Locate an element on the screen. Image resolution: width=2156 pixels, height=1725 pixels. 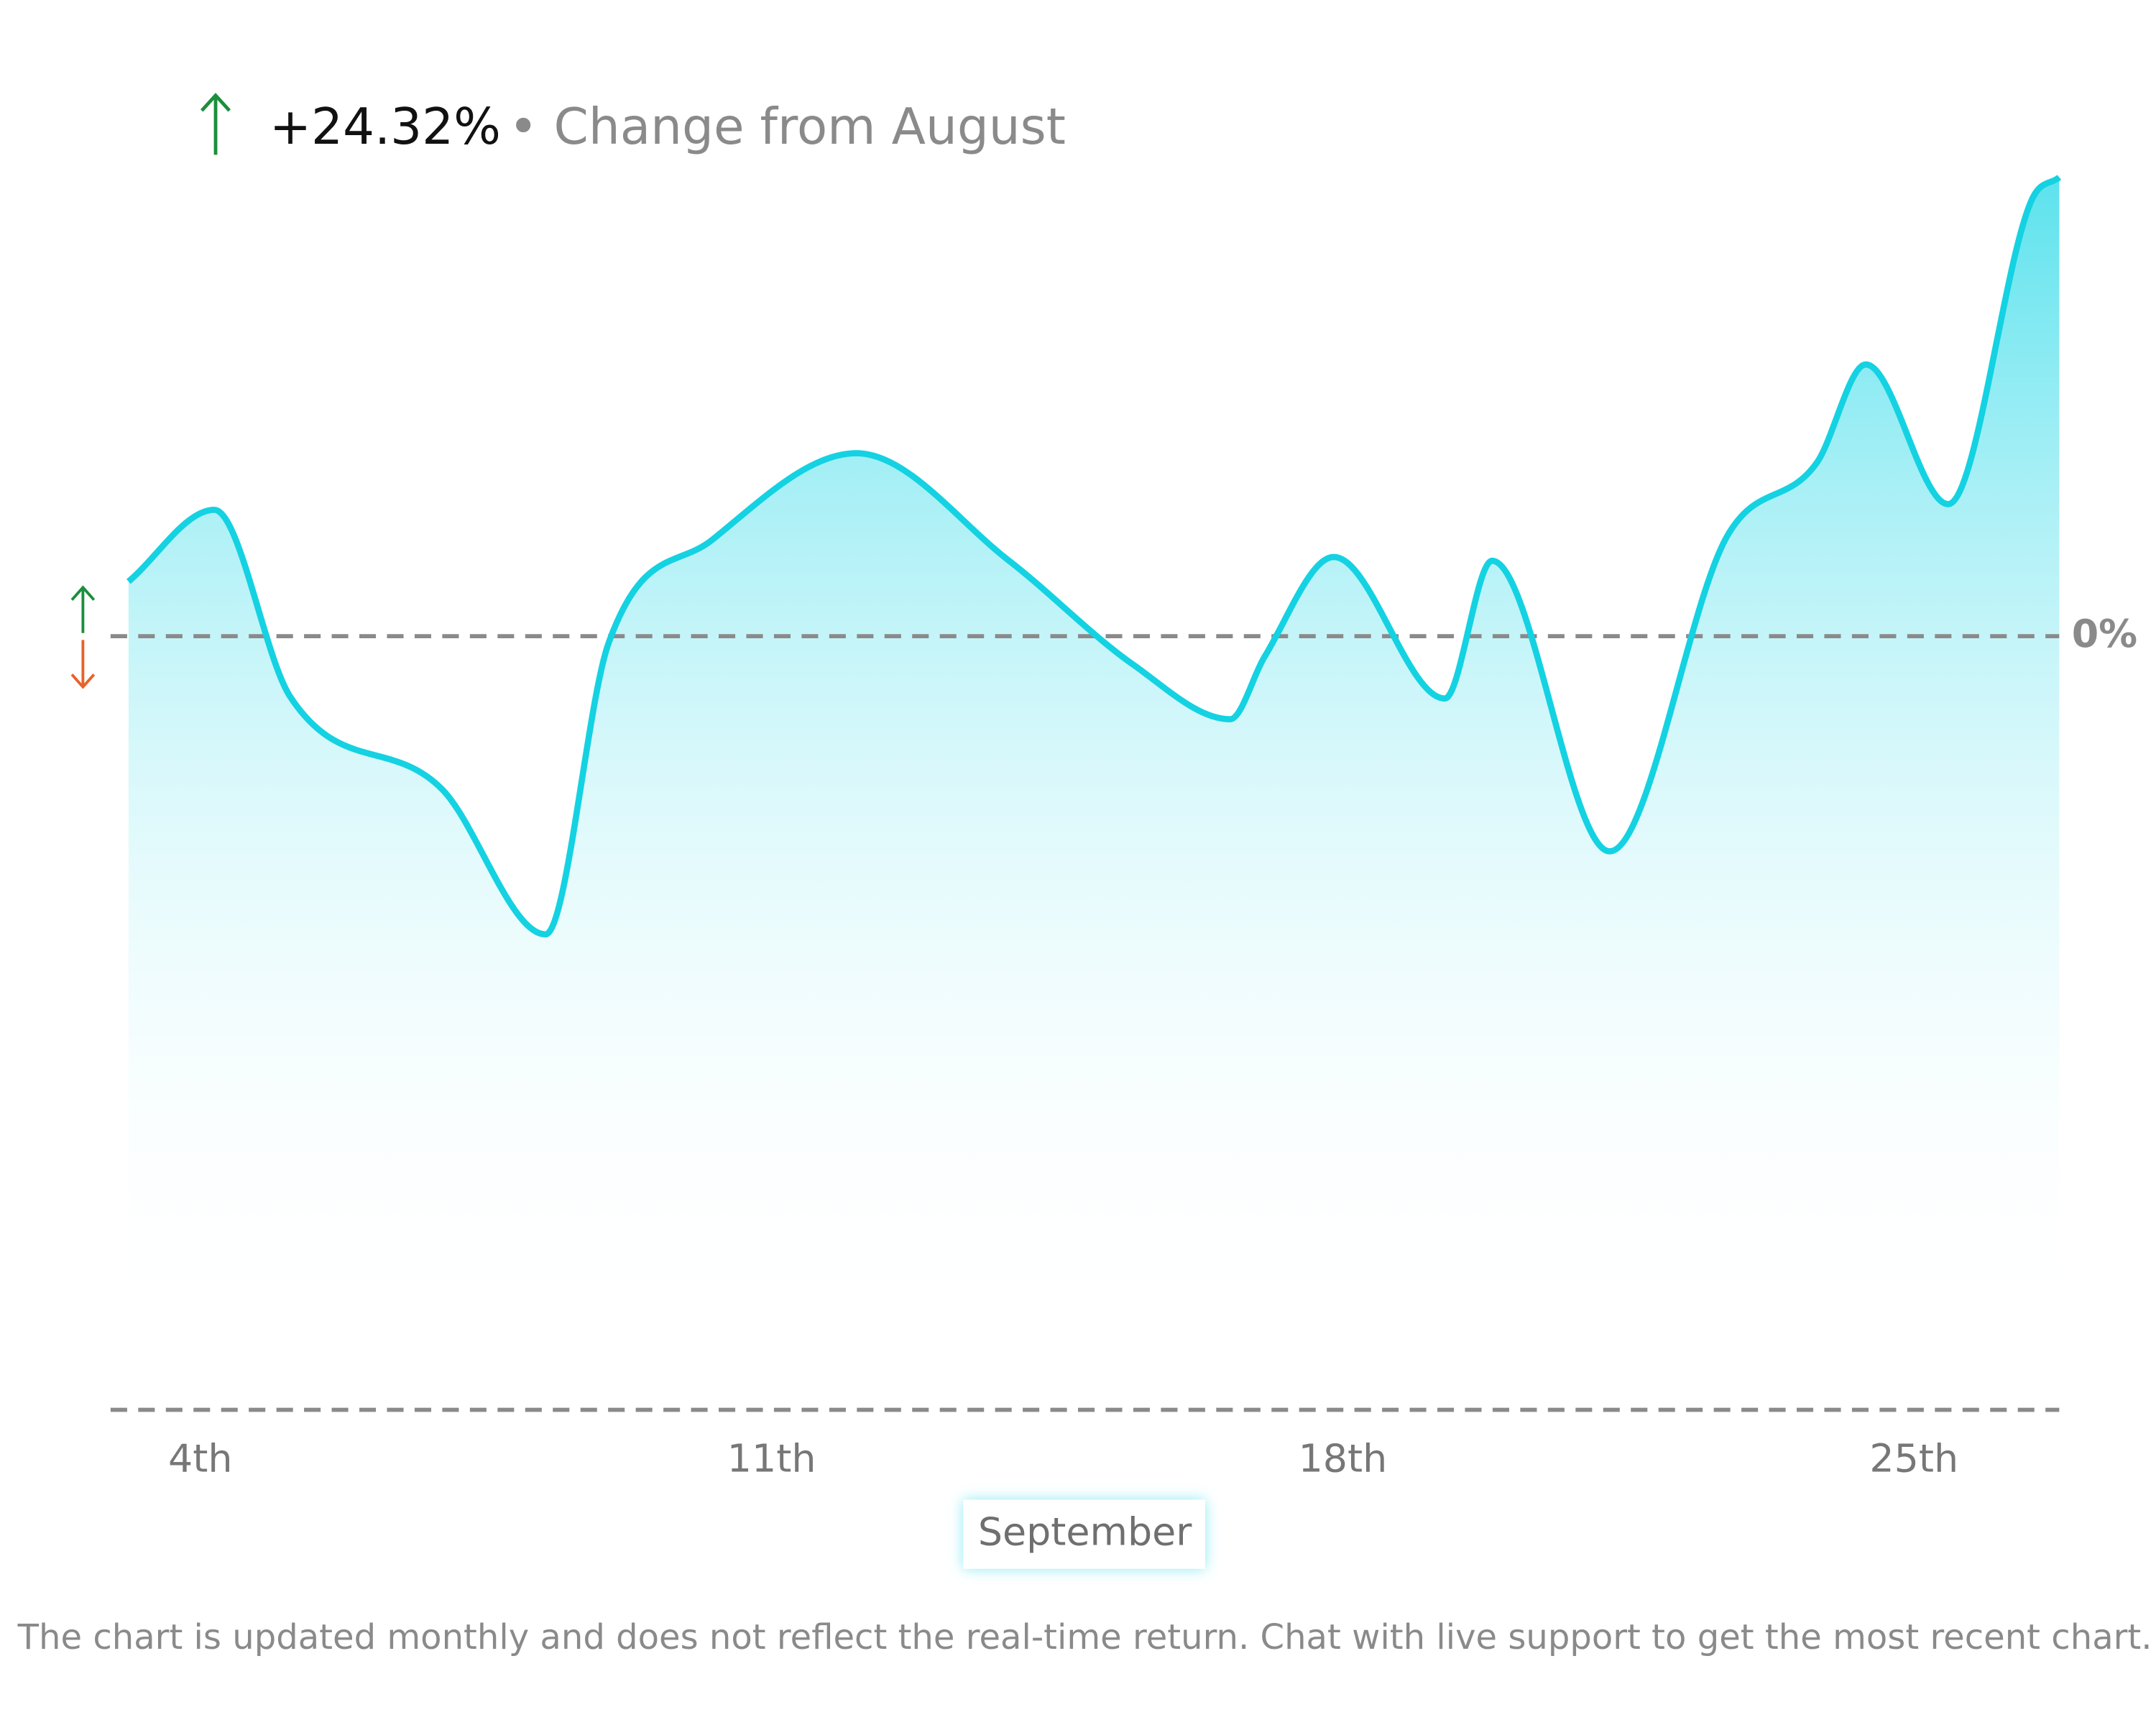
x-axis-label: September is located at coordinates (1085, 1531).